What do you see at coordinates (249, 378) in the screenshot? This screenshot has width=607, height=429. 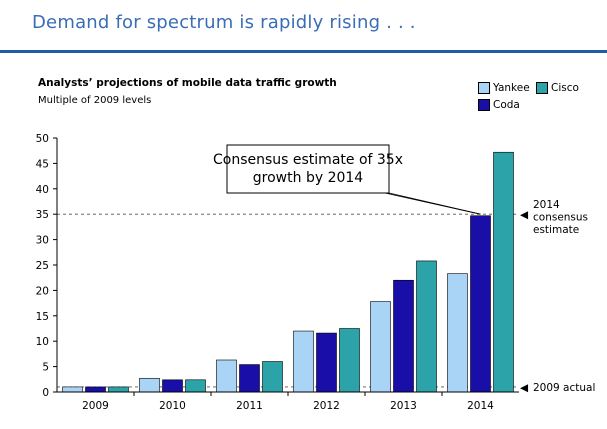 I see `bar-coda-2011` at bounding box center [249, 378].